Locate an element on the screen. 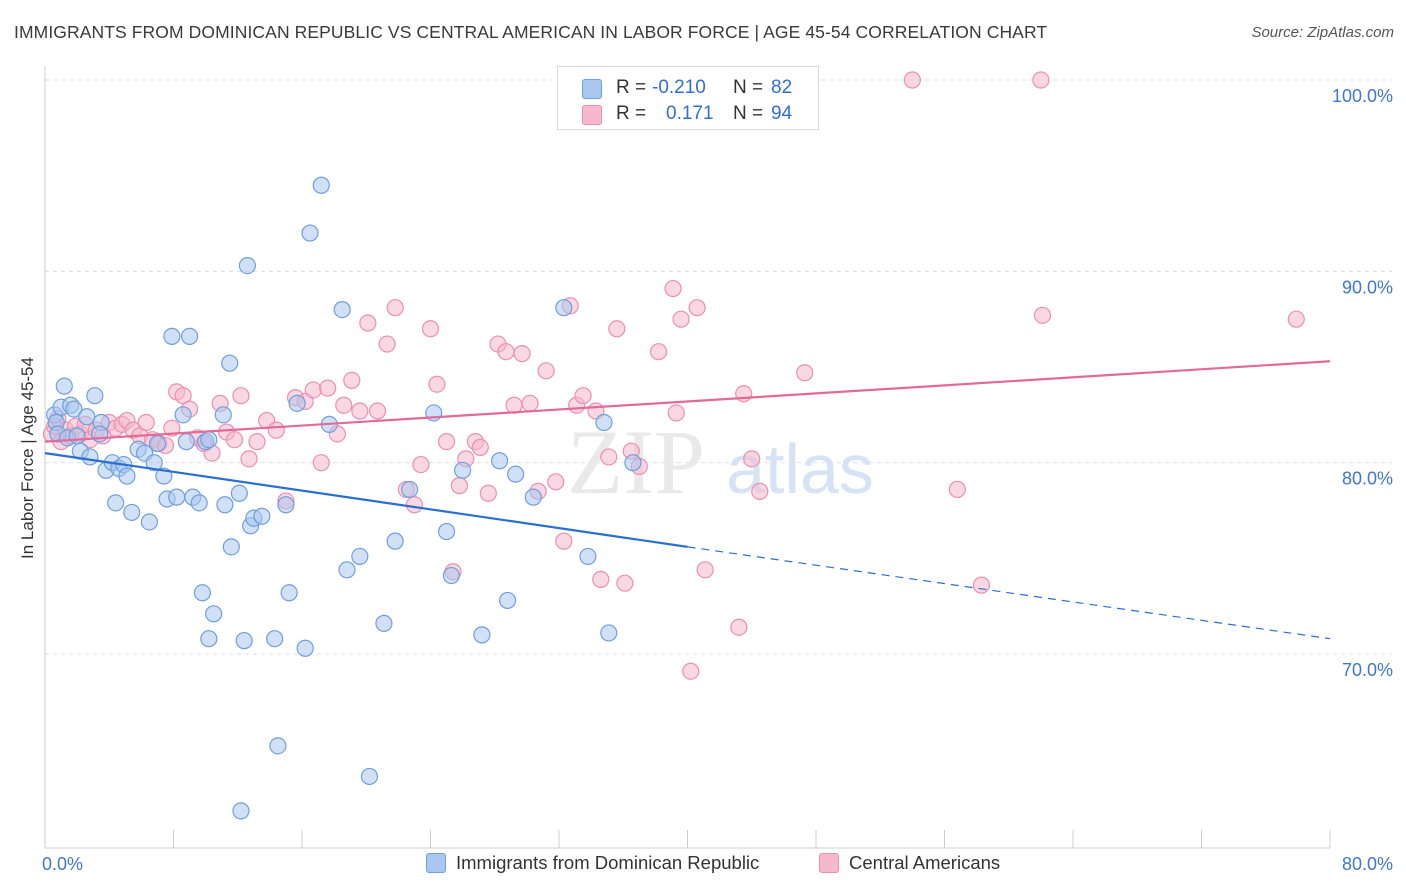 The image size is (1406, 892). bottom-legend-dominican: Immigrants from Dominican Republic is located at coordinates (592, 863).